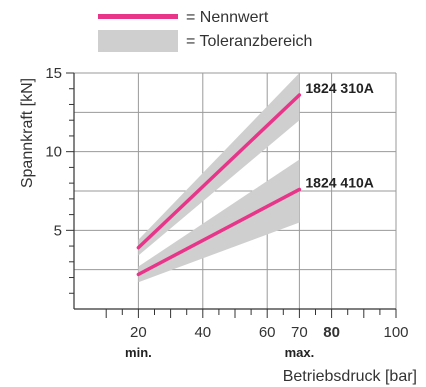 This screenshot has width=426, height=387. Describe the element at coordinates (339, 182) in the screenshot. I see `series-label-2: 1824 410A` at that location.